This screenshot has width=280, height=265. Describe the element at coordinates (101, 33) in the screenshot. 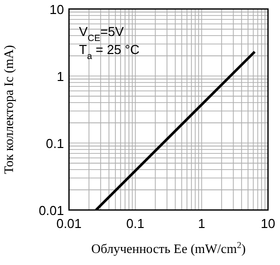

I see `annotation: V$_{CE}$=5V` at that location.